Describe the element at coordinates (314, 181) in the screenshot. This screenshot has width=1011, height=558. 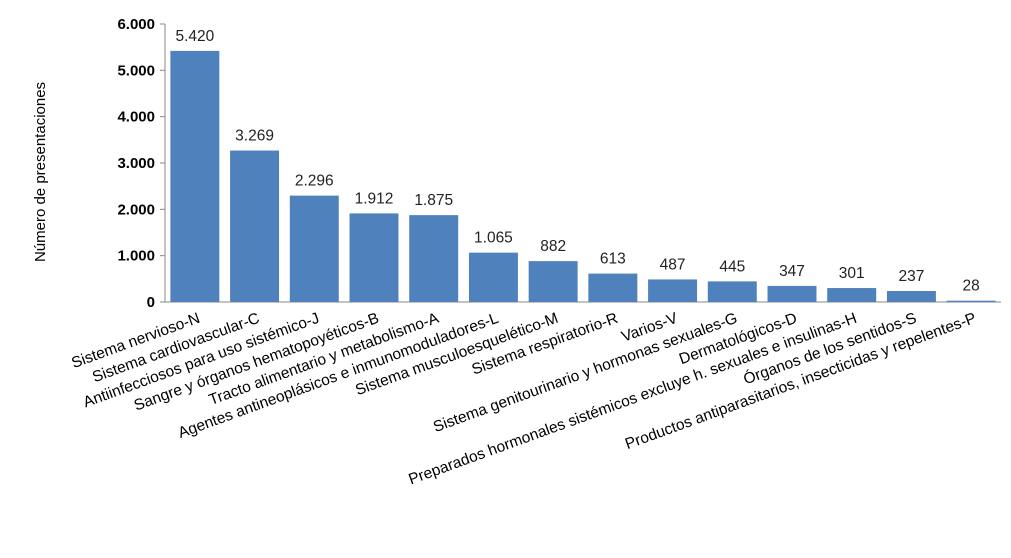
I see `data-label: 2.296` at that location.